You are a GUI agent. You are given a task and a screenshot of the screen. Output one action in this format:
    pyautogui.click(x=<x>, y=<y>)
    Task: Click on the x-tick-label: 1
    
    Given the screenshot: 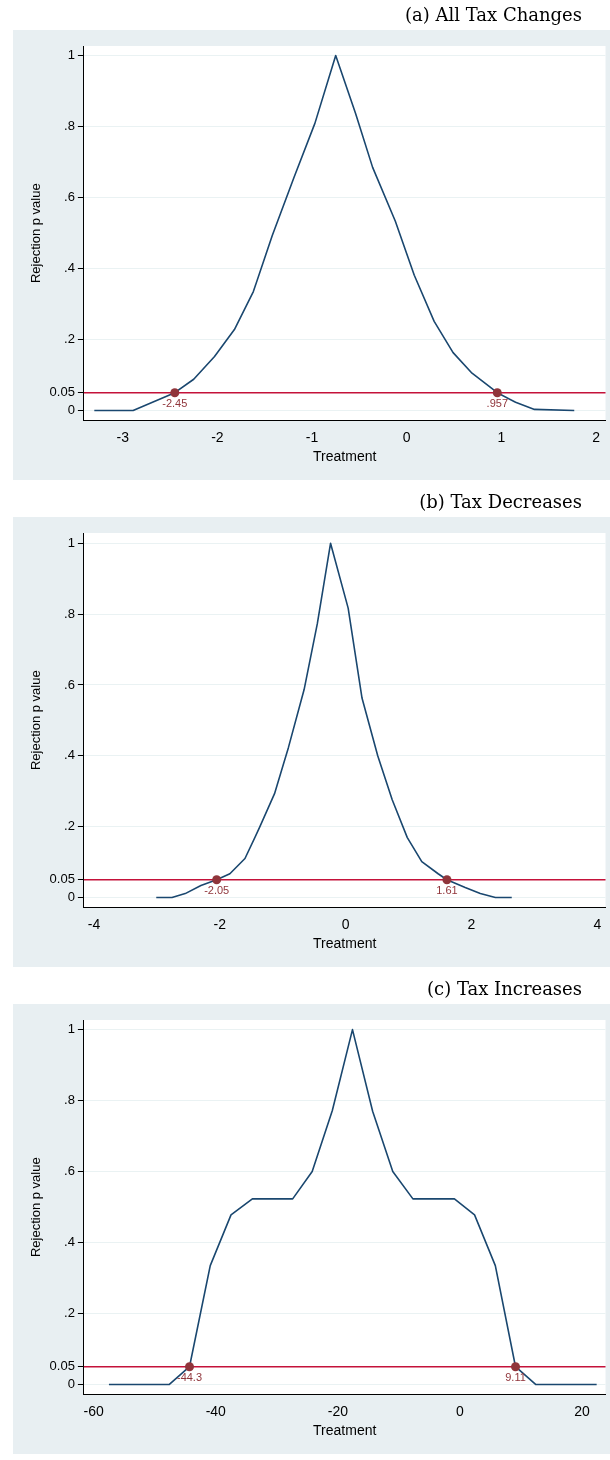 What is the action you would take?
    pyautogui.click(x=501, y=436)
    